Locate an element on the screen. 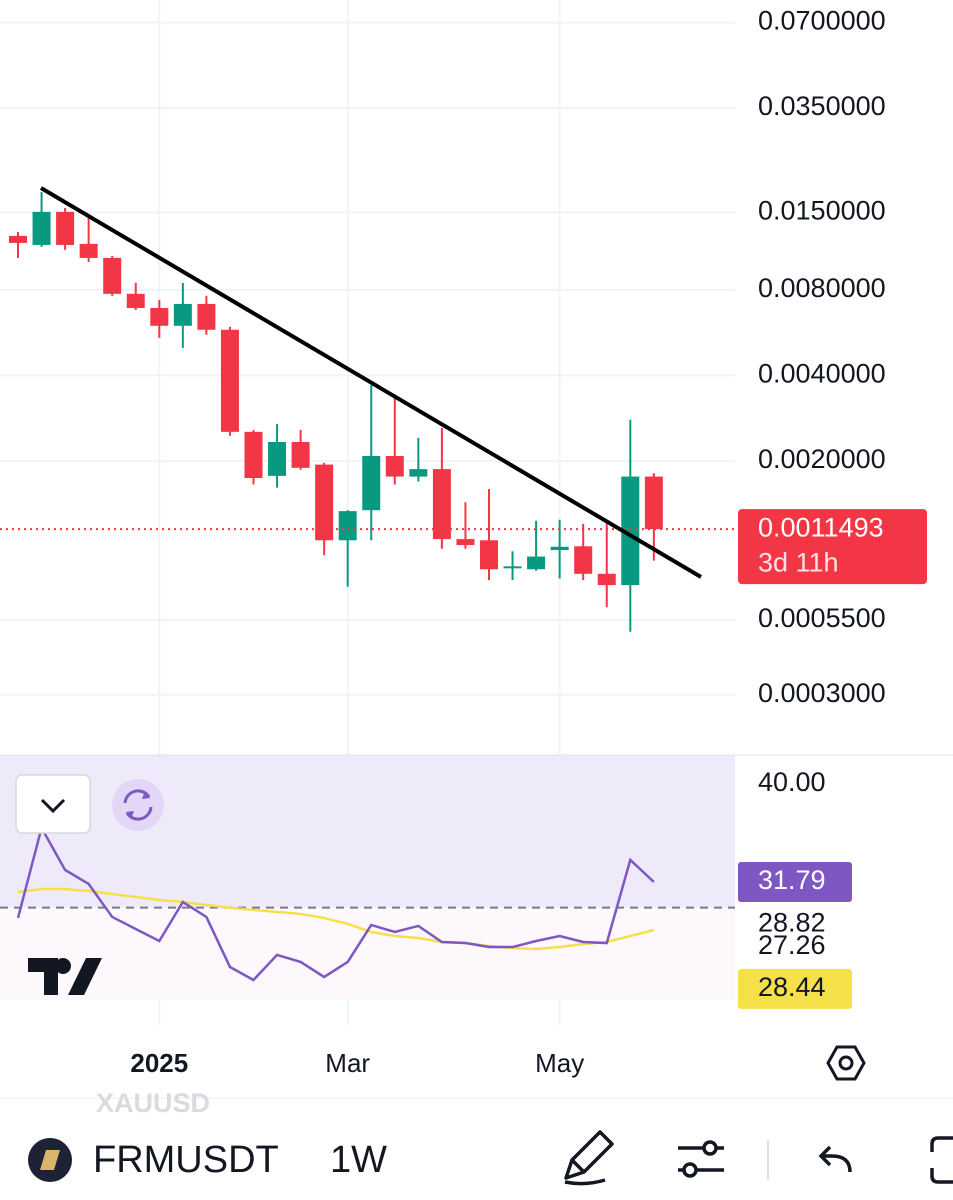  last-price-label: 0.0011493 is located at coordinates (821, 527).